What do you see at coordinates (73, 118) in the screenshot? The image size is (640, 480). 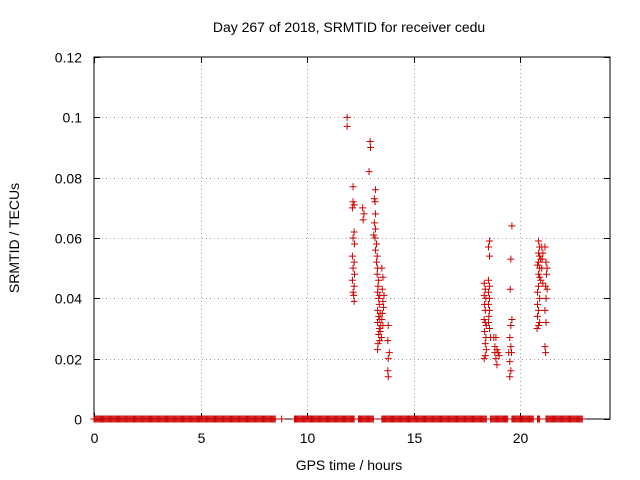 I see `y-tick-label: 0.1` at bounding box center [73, 118].